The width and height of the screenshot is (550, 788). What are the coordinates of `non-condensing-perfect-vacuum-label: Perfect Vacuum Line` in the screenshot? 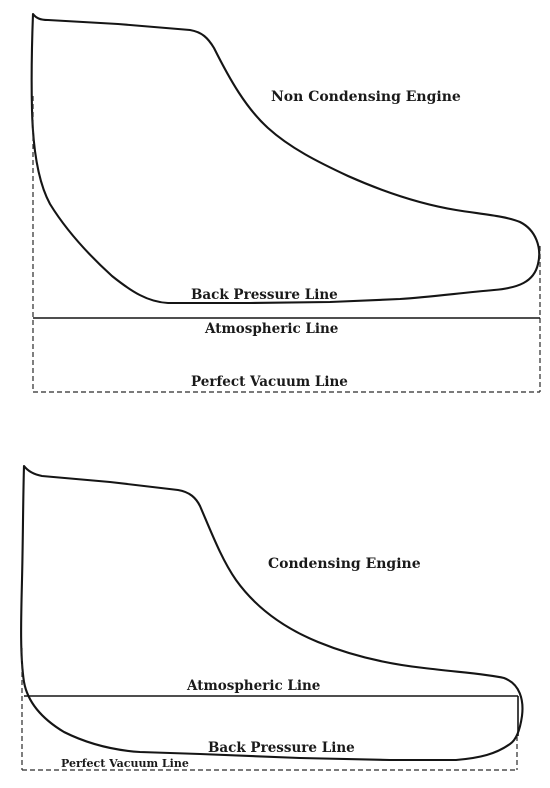 It's located at (269, 382).